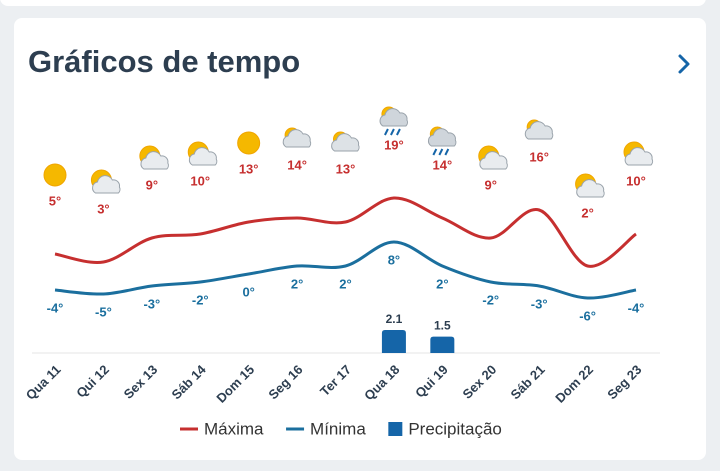  I want to click on chart-title: Gráficos de tempo, so click(164, 61).